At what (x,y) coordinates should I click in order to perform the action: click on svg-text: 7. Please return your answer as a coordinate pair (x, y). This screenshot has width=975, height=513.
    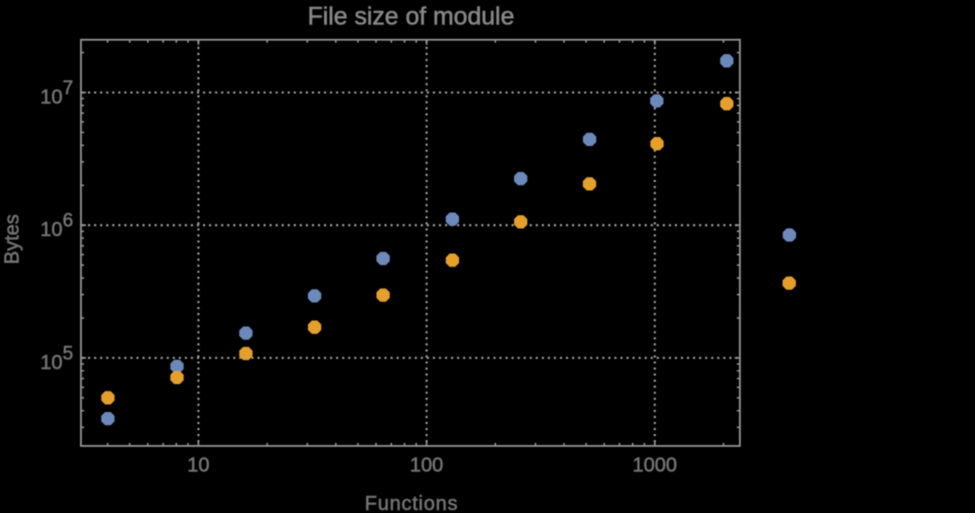
    Looking at the image, I should click on (68, 88).